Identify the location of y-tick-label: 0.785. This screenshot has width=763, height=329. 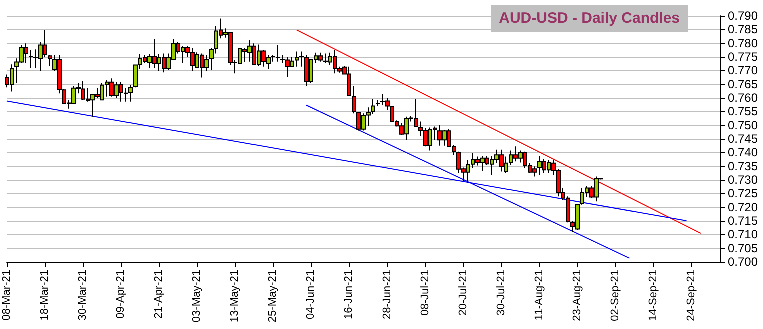
(743, 29).